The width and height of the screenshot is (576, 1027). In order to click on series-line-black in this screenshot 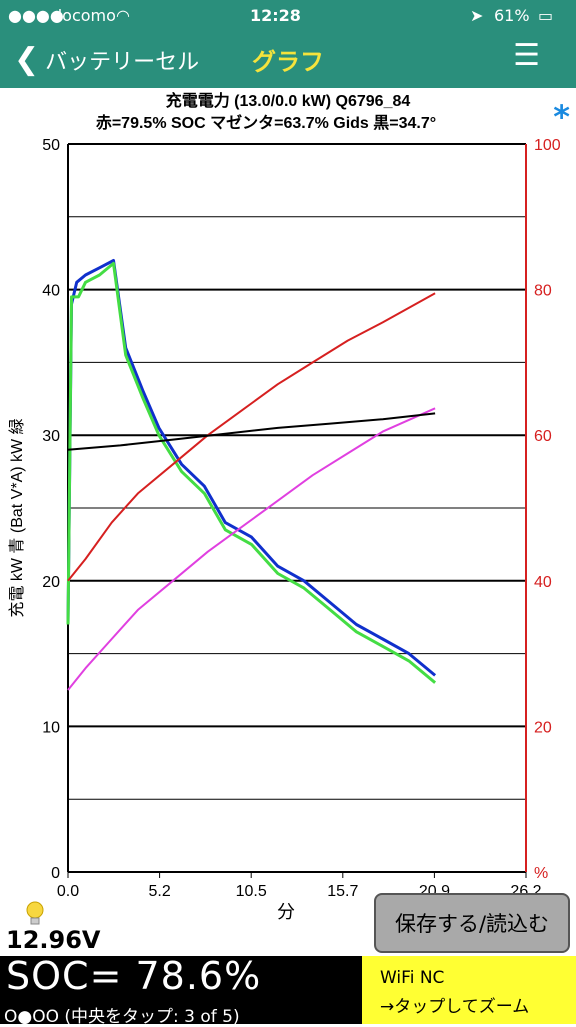, I will do `click(251, 431)`.